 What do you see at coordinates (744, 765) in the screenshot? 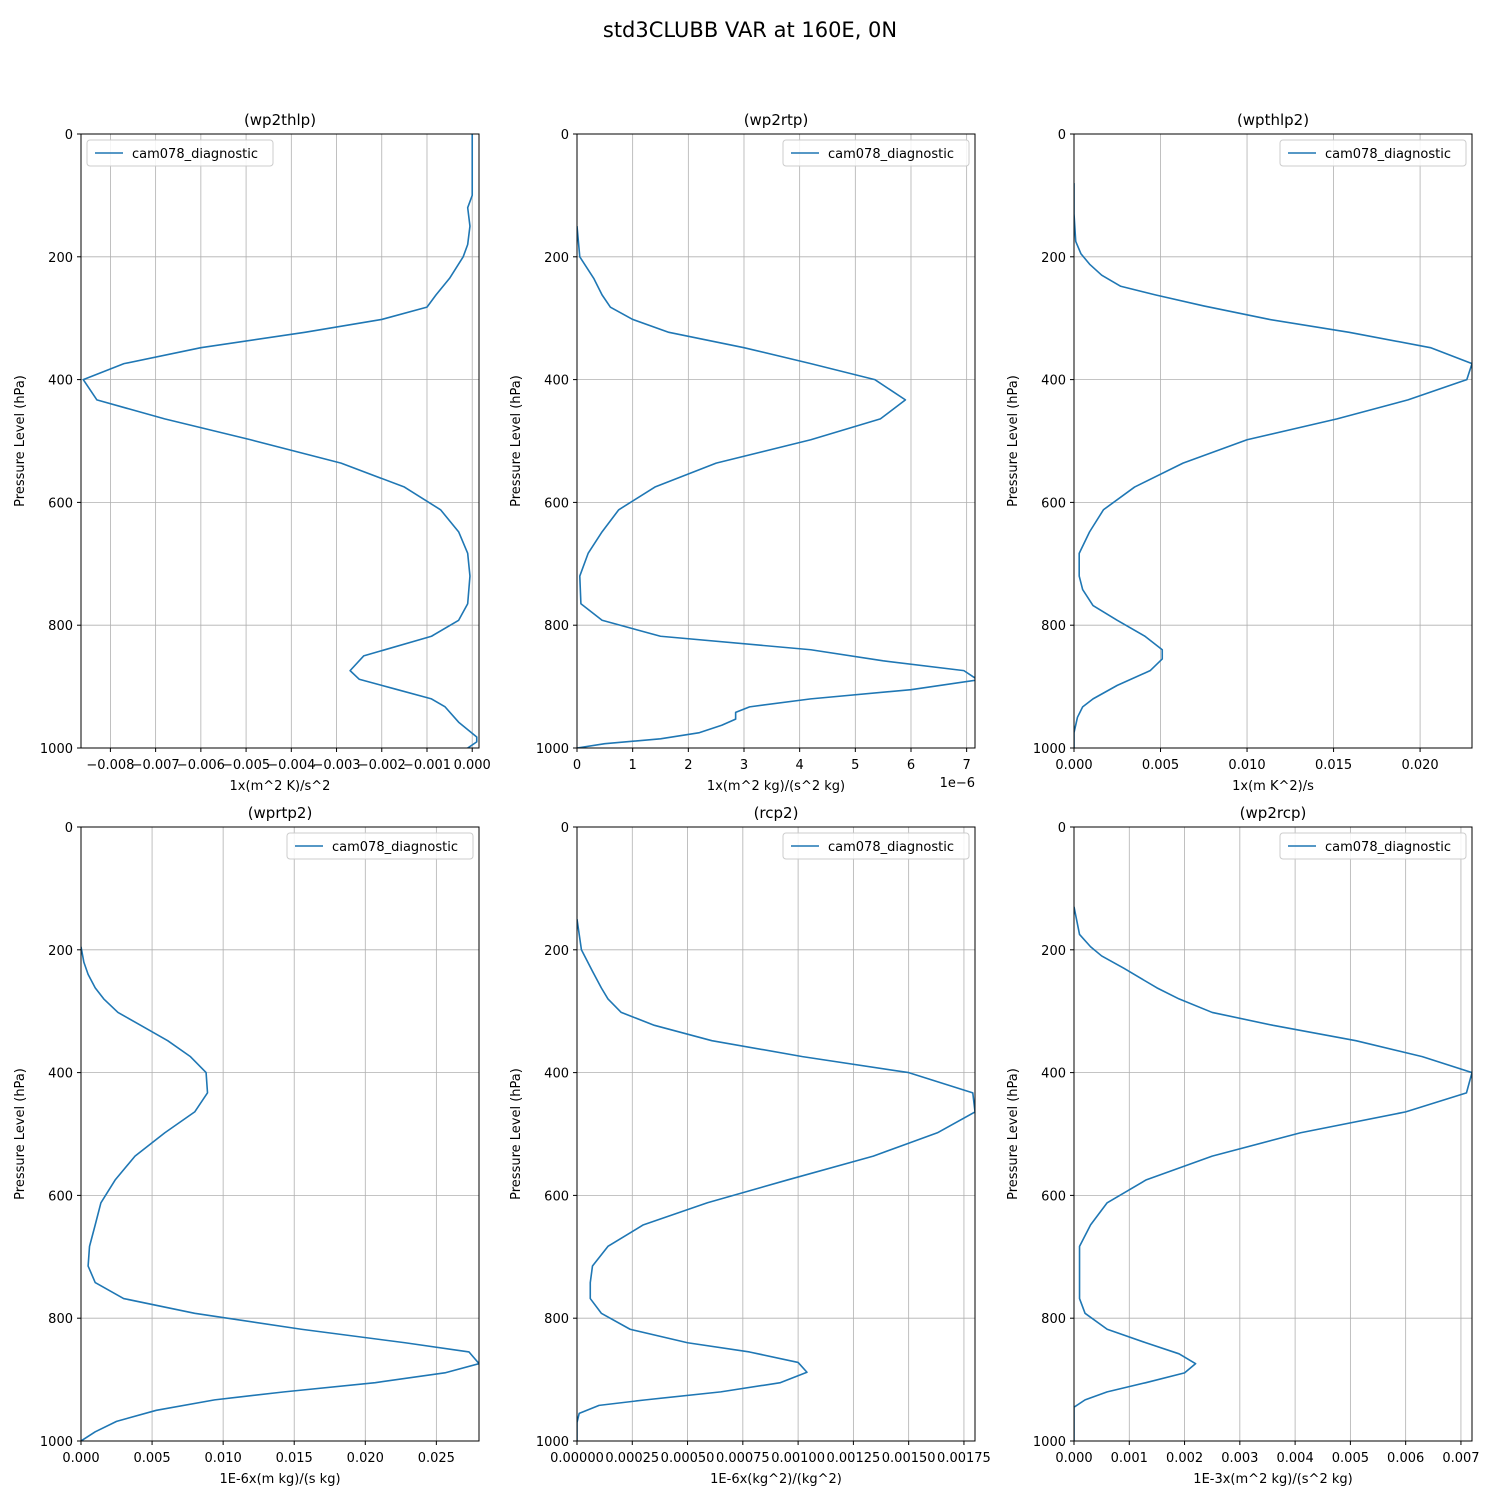
I see `x-tick-label: 3` at bounding box center [744, 765].